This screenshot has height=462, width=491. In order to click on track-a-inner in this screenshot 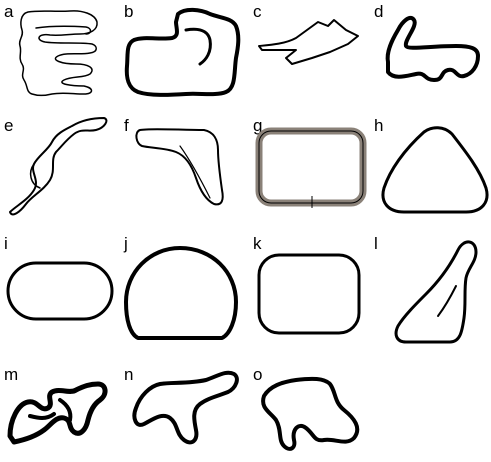, I will do `click(63, 30)`.